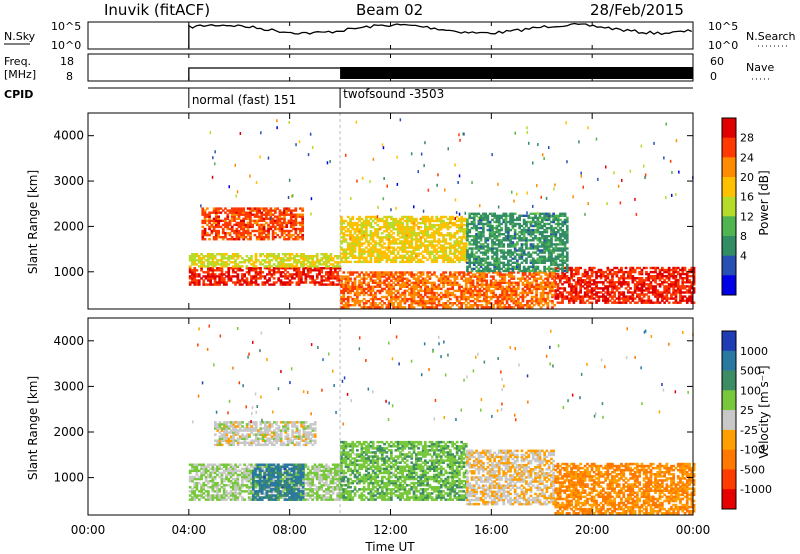 The width and height of the screenshot is (800, 554). I want to click on cpid-label: CPID, so click(18, 94).